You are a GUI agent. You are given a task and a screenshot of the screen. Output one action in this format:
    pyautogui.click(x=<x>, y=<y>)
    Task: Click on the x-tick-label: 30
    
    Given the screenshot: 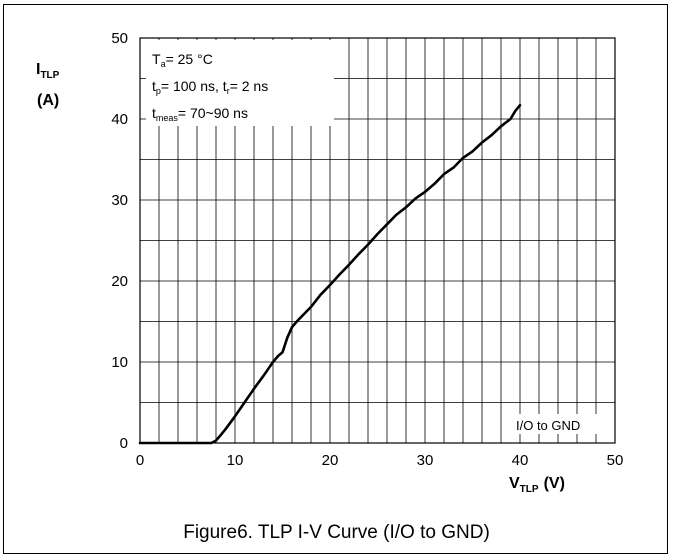 What is the action you would take?
    pyautogui.click(x=425, y=460)
    